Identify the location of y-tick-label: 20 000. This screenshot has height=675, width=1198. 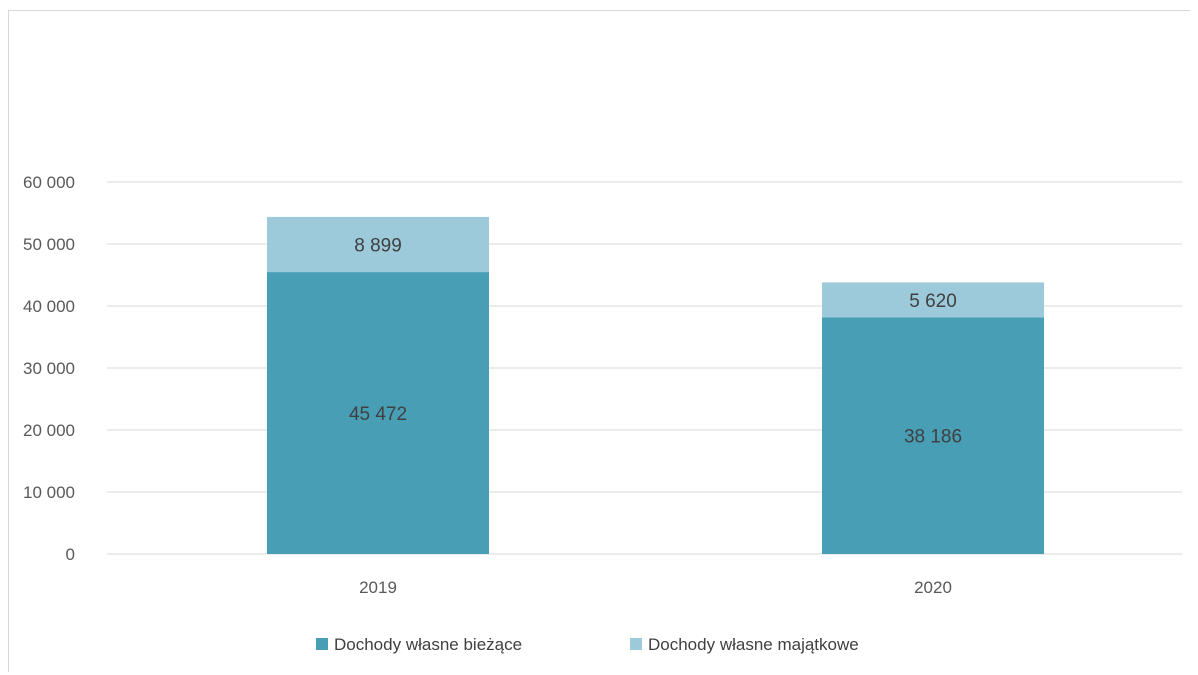
(49, 430).